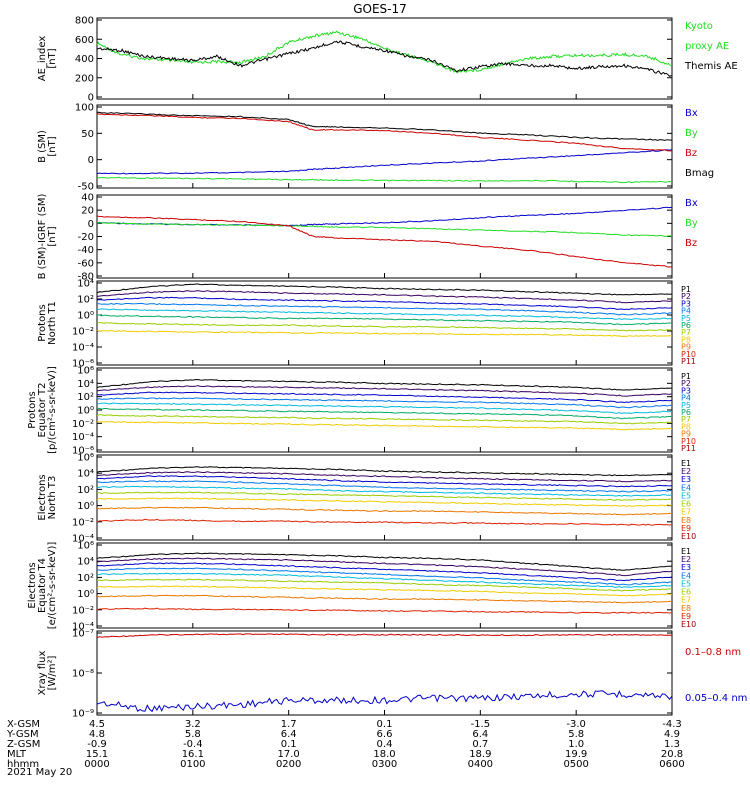  I want to click on legend-label: P3, so click(686, 303).